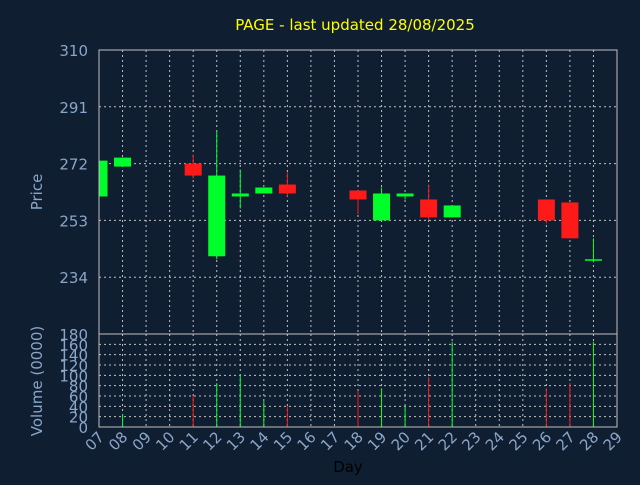 The height and width of the screenshot is (485, 640). What do you see at coordinates (358, 384) in the screenshot?
I see `volume-bars` at bounding box center [358, 384].